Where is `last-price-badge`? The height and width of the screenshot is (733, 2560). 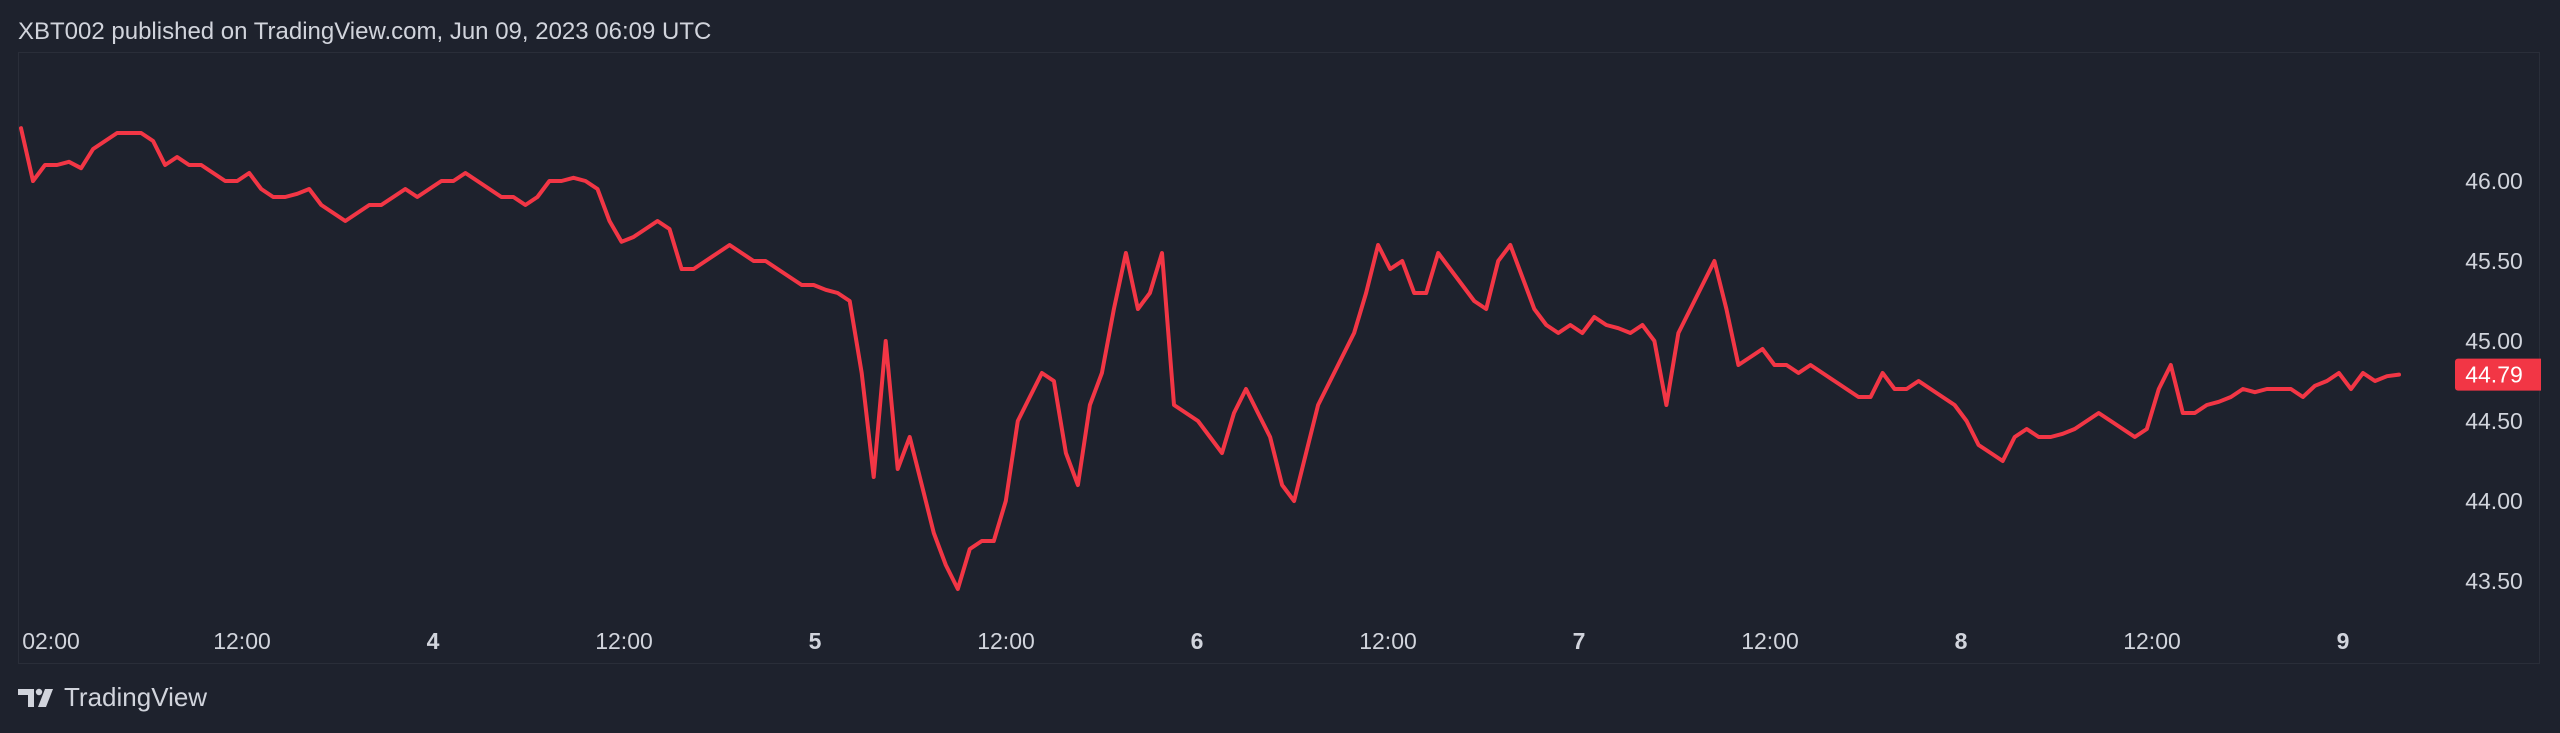 last-price-badge is located at coordinates (2498, 374).